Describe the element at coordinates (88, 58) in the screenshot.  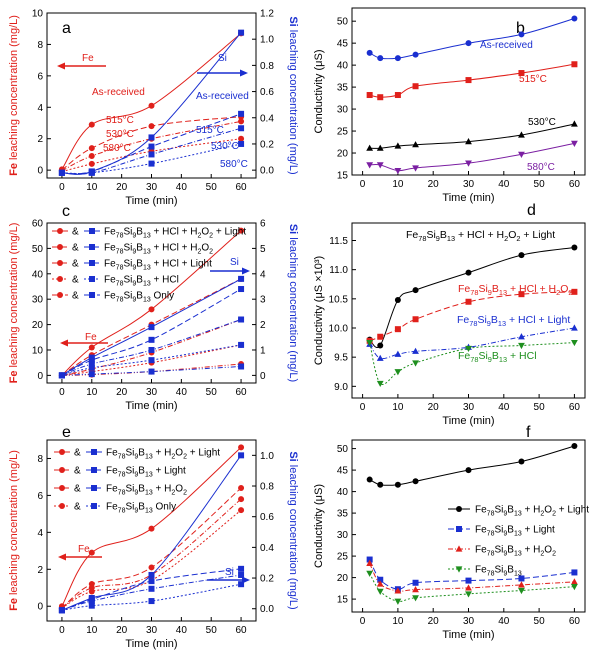
I see `annotation-fe: Fe` at that location.